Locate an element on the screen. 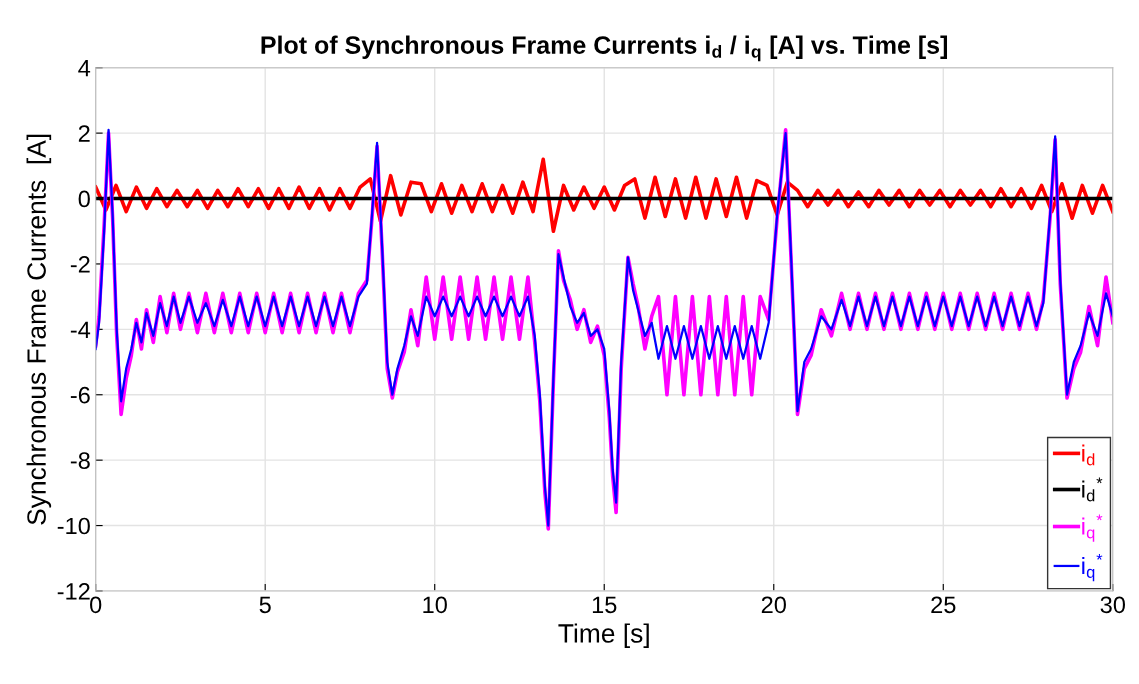  y-tick-label: 4 is located at coordinates (84, 68).